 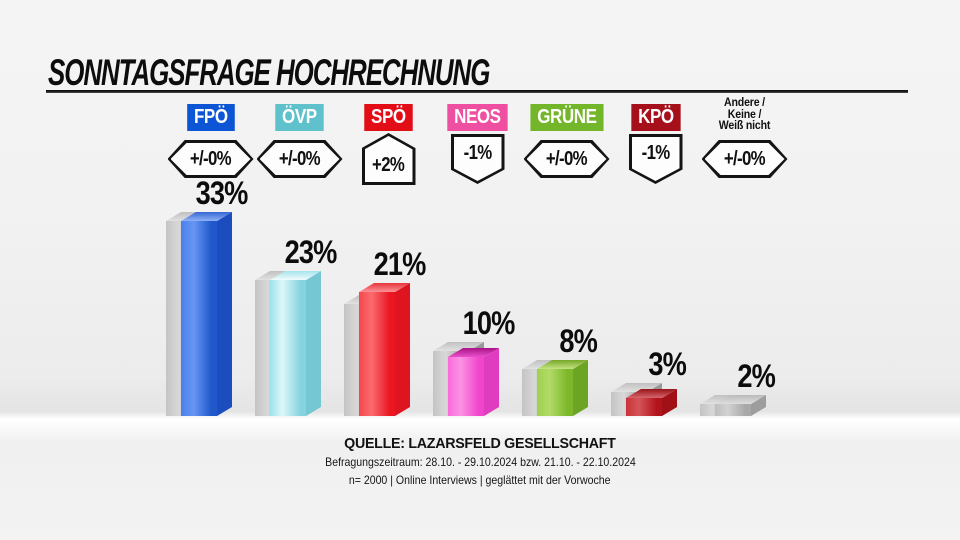 I want to click on party-label-box: FPÖ, so click(x=210, y=117).